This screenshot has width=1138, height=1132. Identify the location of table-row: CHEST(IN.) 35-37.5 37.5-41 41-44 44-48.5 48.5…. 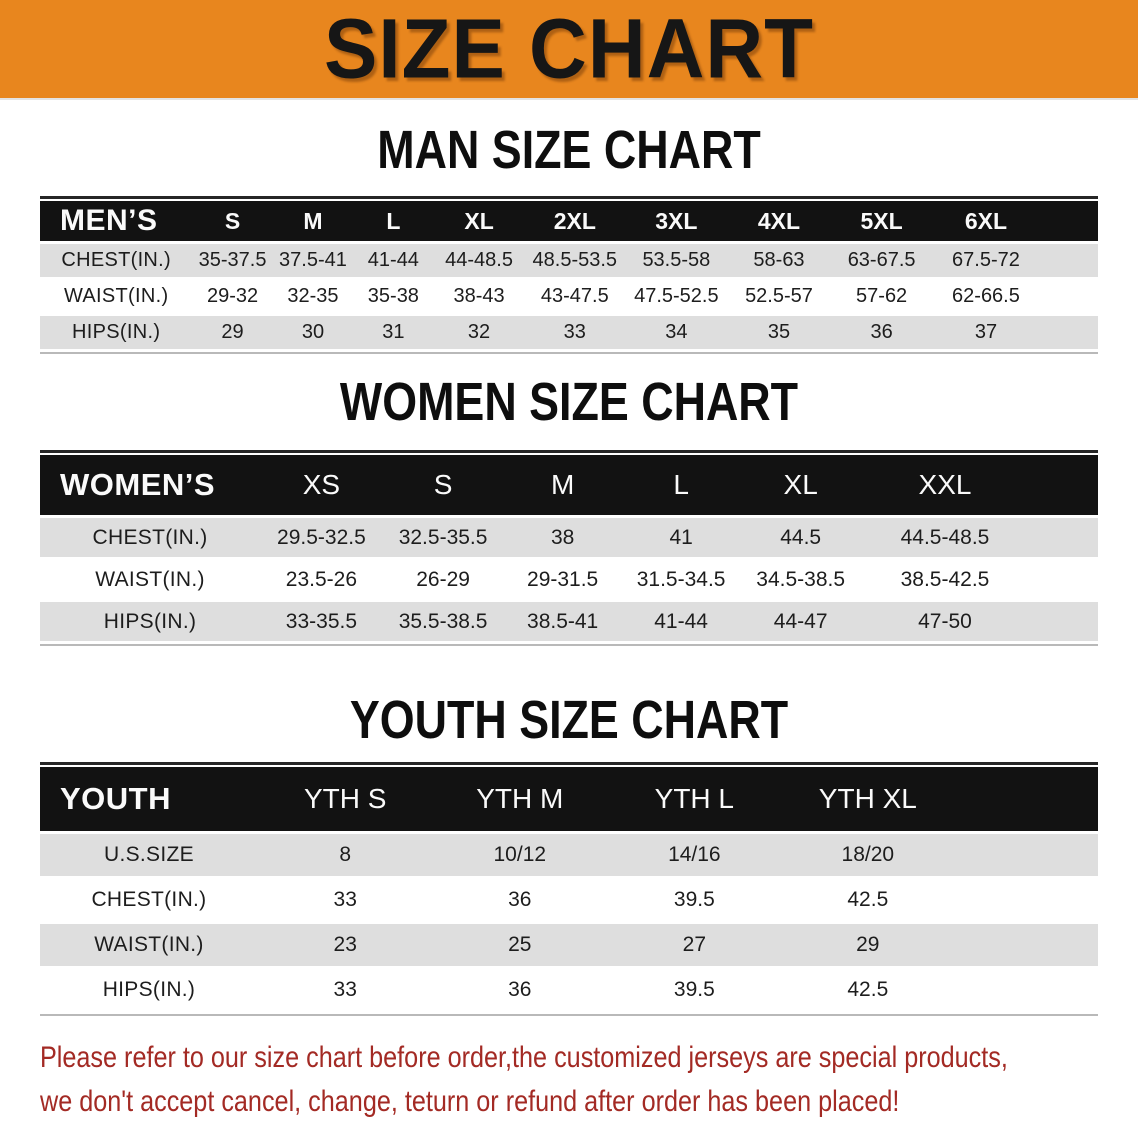
(569, 262).